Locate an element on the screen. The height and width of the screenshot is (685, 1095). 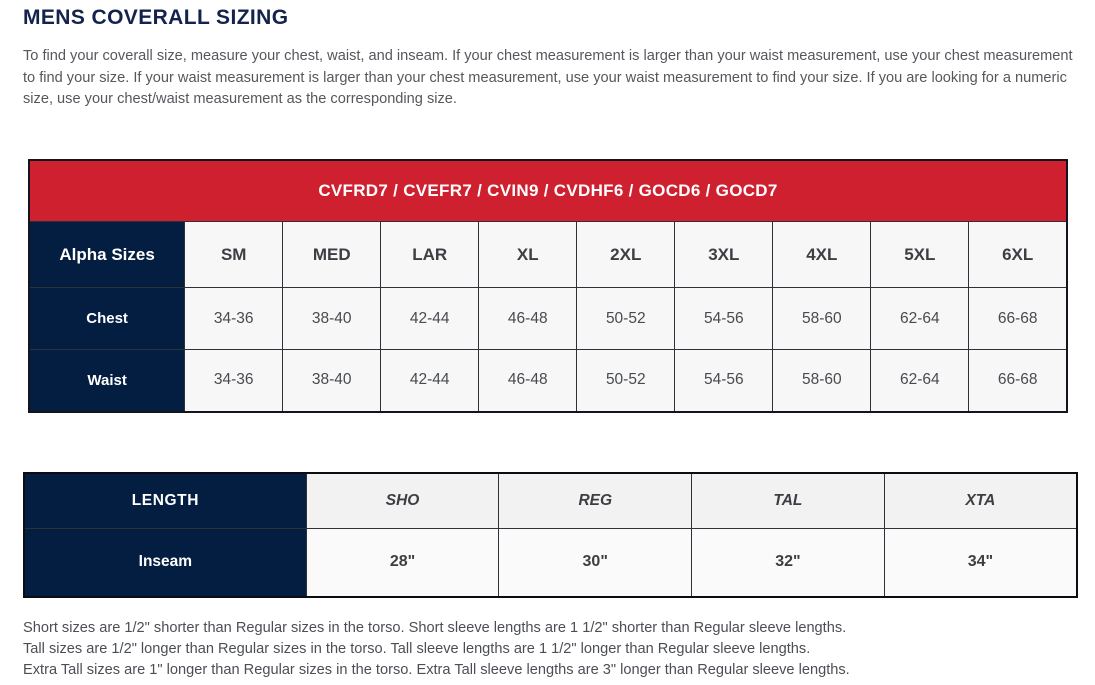
inseam-row-label: Inseam is located at coordinates (165, 562).